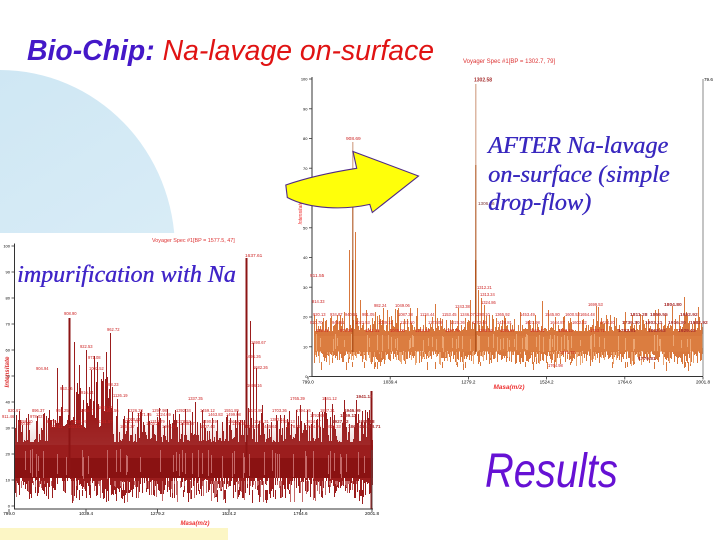 The image size is (720, 540). Describe the element at coordinates (352, 410) in the screenshot. I see `svg-text: 1946.99` at that location.